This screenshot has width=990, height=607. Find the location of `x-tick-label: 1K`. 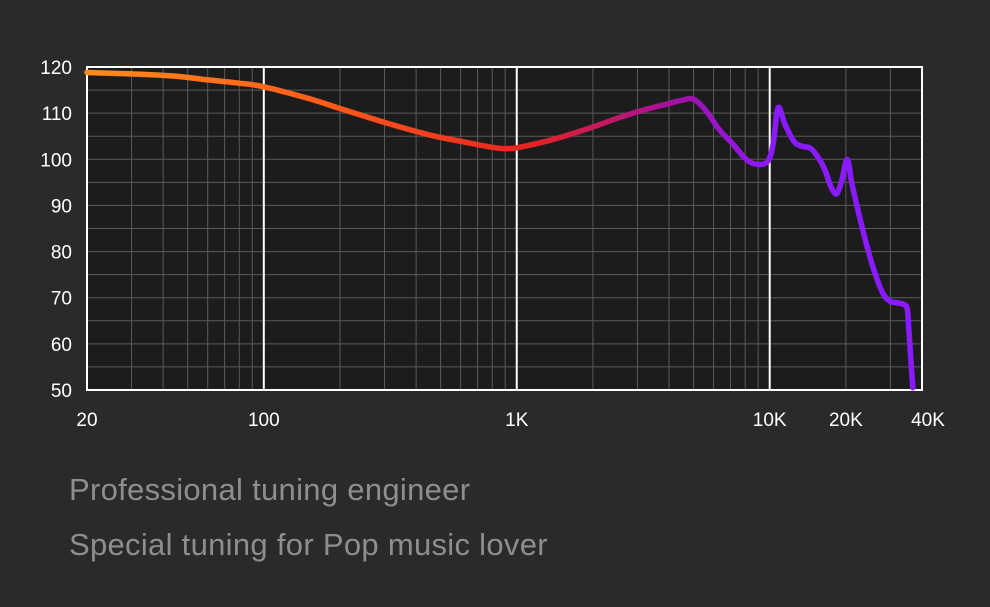

x-tick-label: 1K is located at coordinates (517, 420).